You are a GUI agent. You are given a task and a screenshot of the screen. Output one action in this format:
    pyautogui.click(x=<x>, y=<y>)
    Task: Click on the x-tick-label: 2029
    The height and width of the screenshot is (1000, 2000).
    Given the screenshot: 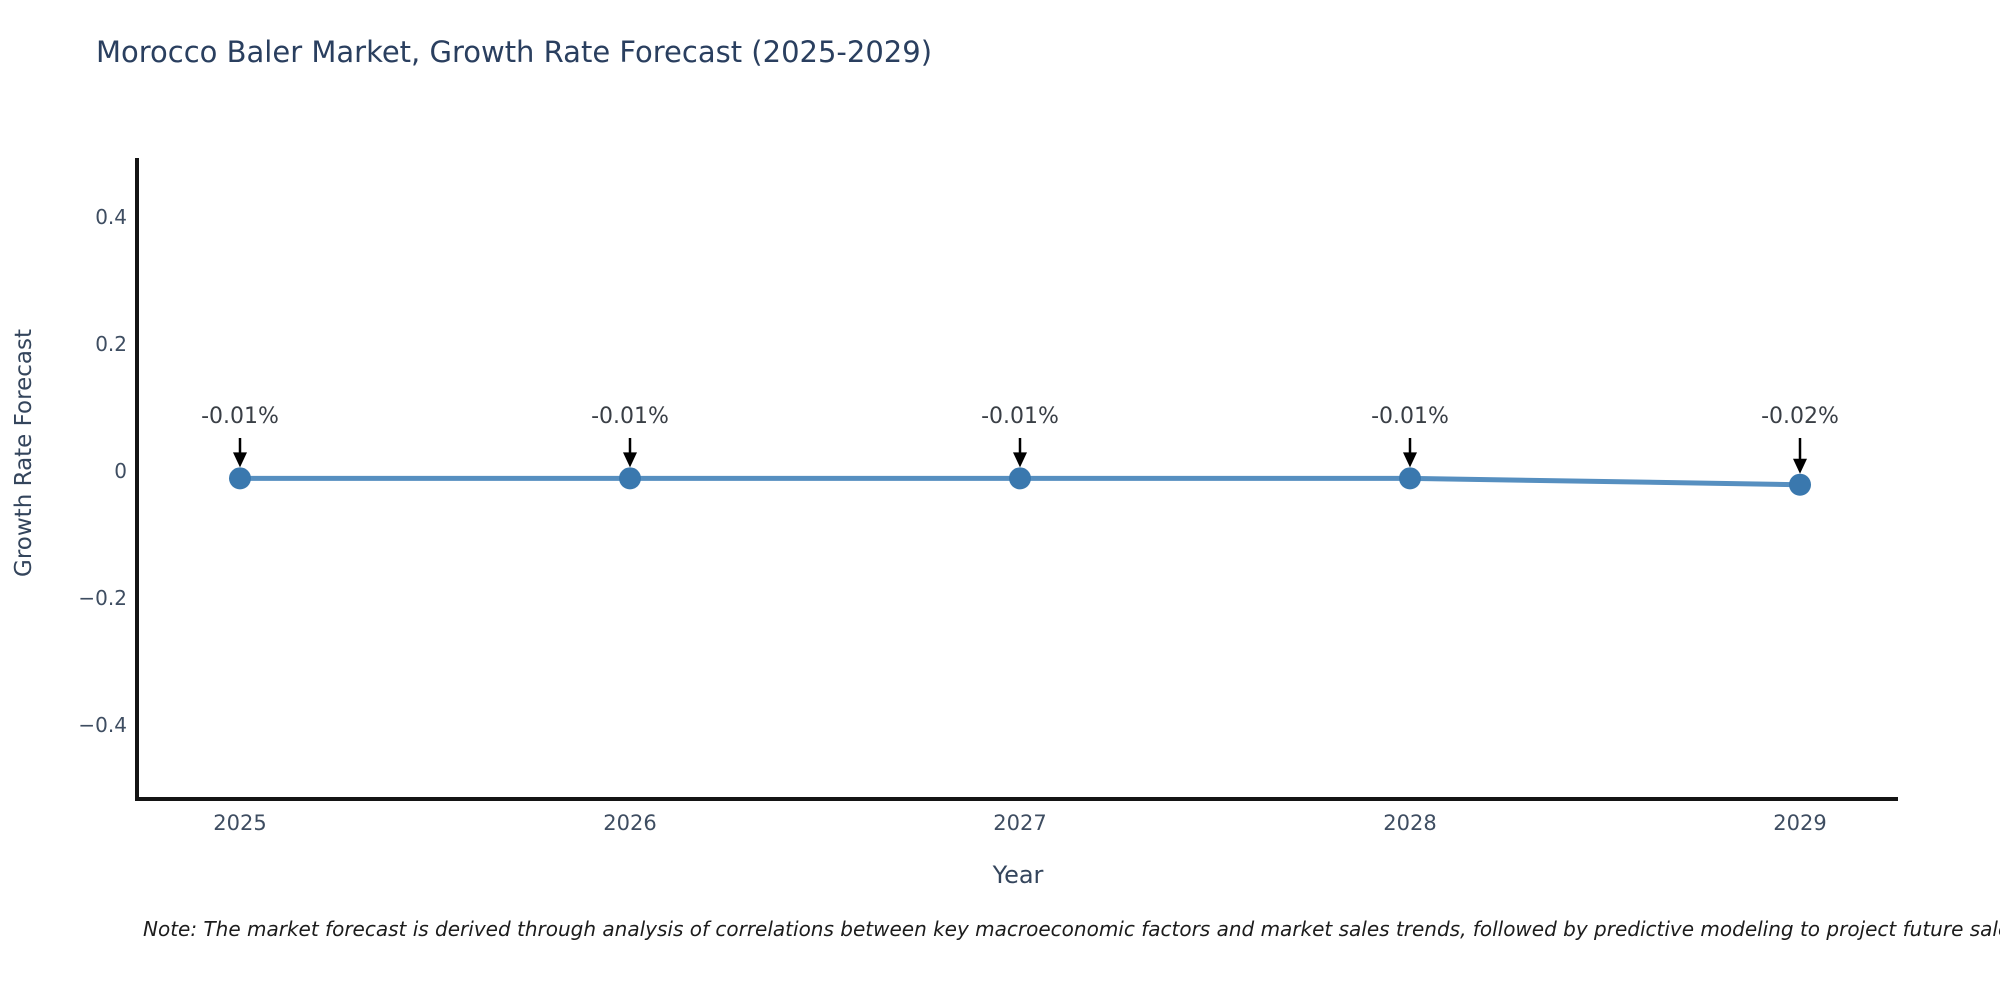 What is the action you would take?
    pyautogui.click(x=1800, y=823)
    